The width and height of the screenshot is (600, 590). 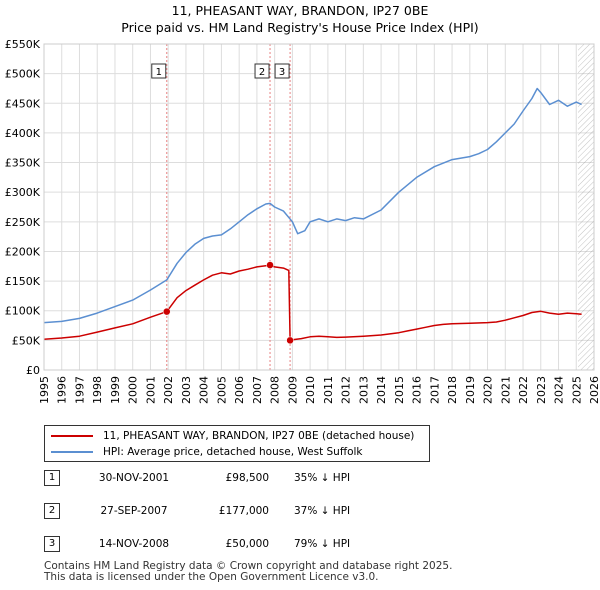 I want to click on y-tick-label: £200K, so click(x=23, y=251).